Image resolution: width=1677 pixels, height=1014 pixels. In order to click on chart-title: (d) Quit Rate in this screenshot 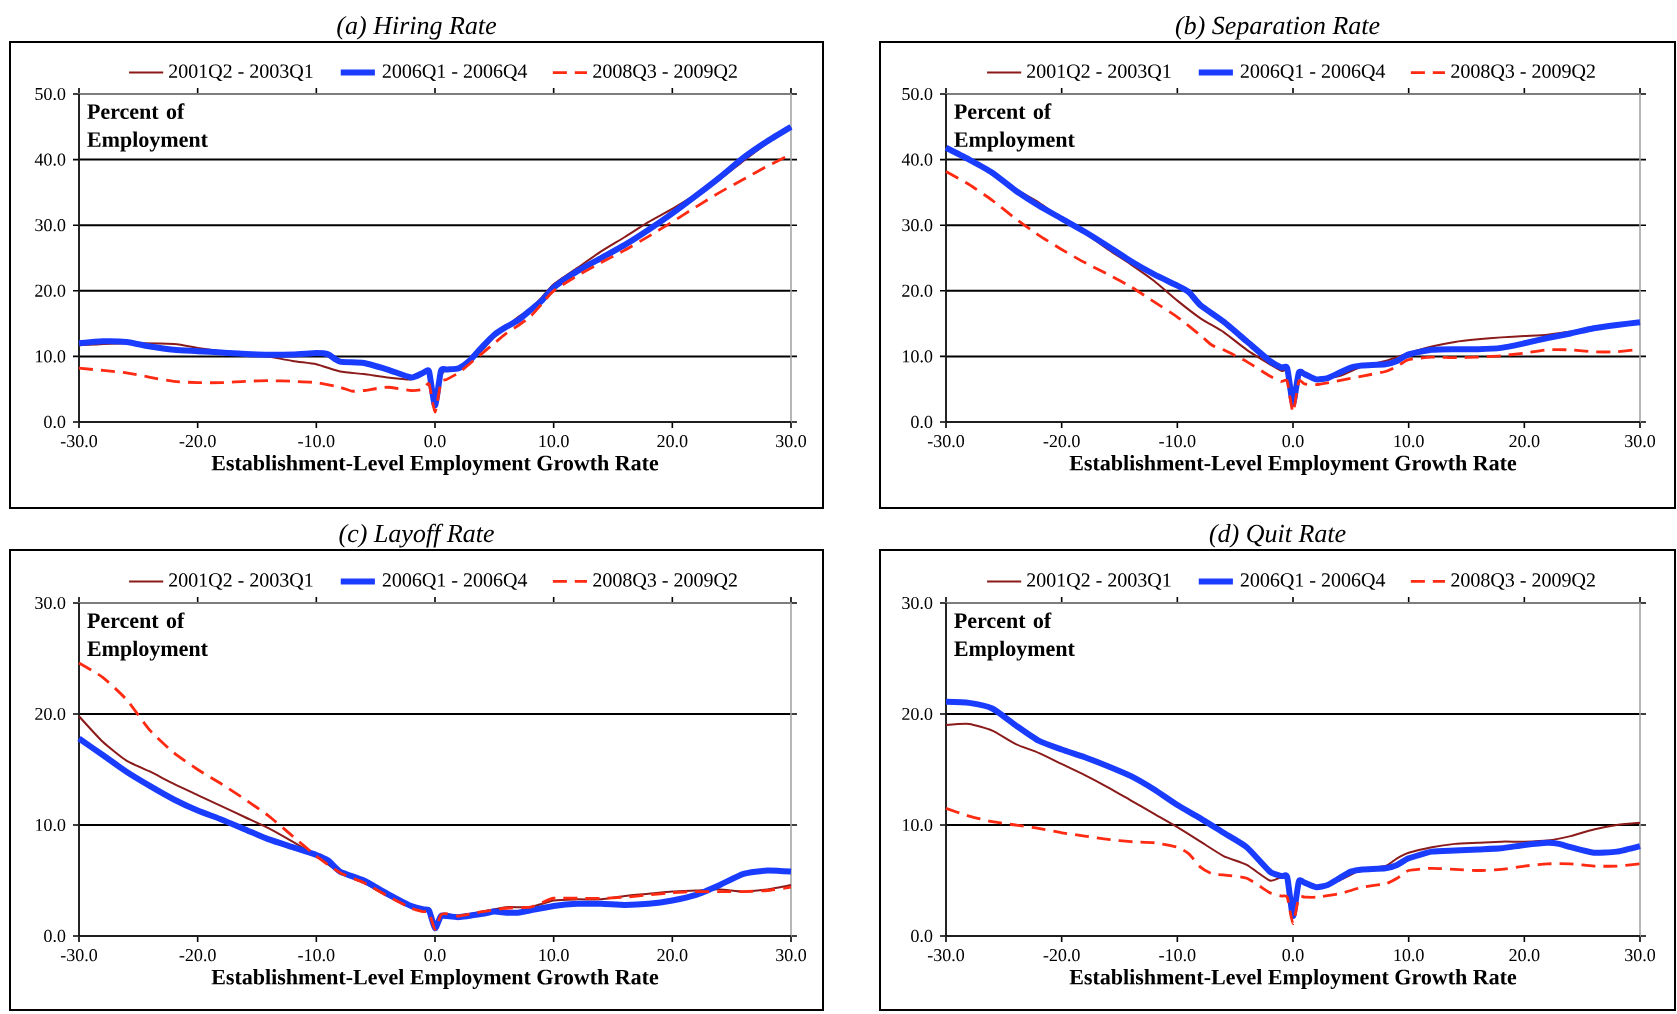, I will do `click(1277, 536)`.